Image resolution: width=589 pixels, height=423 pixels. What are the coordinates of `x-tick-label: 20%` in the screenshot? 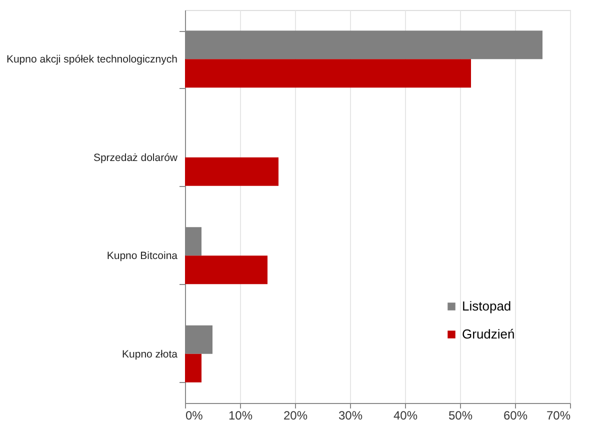 It's located at (295, 415).